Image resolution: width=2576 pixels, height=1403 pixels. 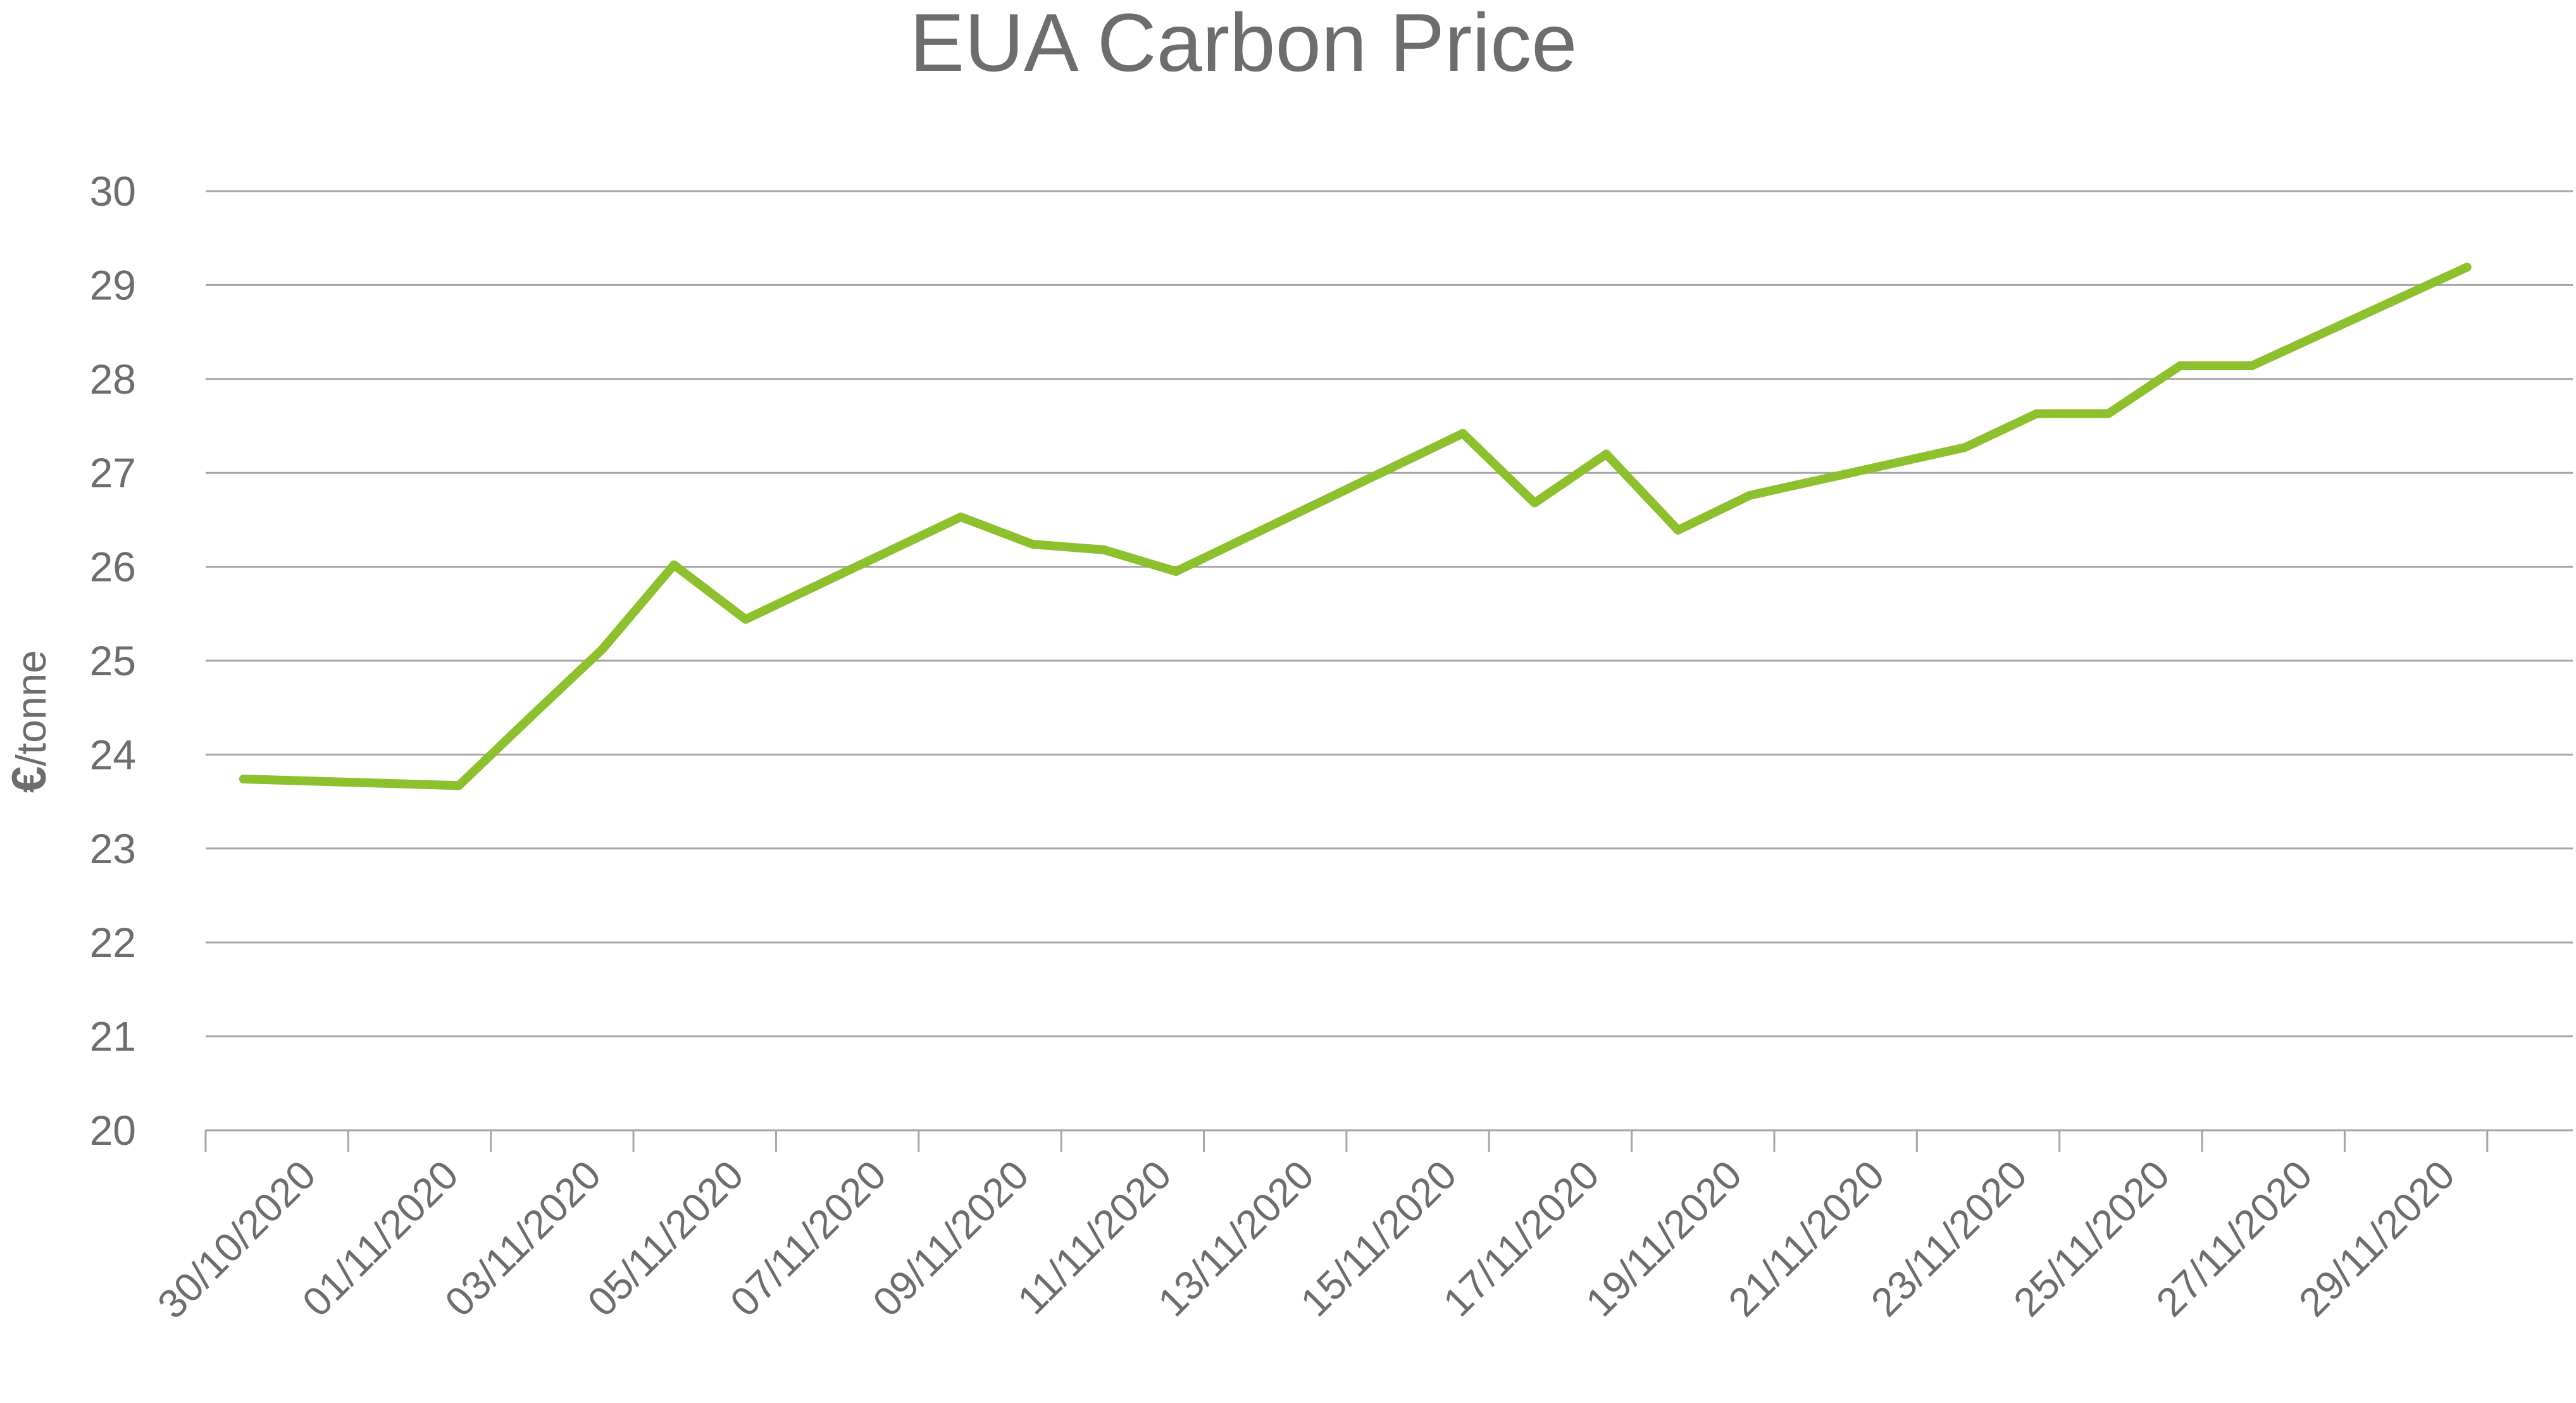 What do you see at coordinates (808, 1238) in the screenshot?
I see `x-tick-label: 07/11/2020` at bounding box center [808, 1238].